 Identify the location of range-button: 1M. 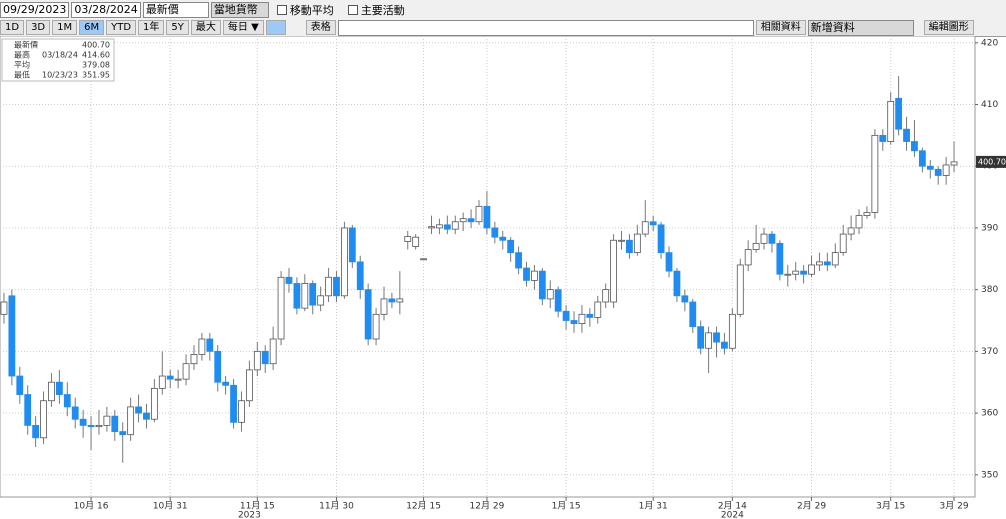
(65, 27).